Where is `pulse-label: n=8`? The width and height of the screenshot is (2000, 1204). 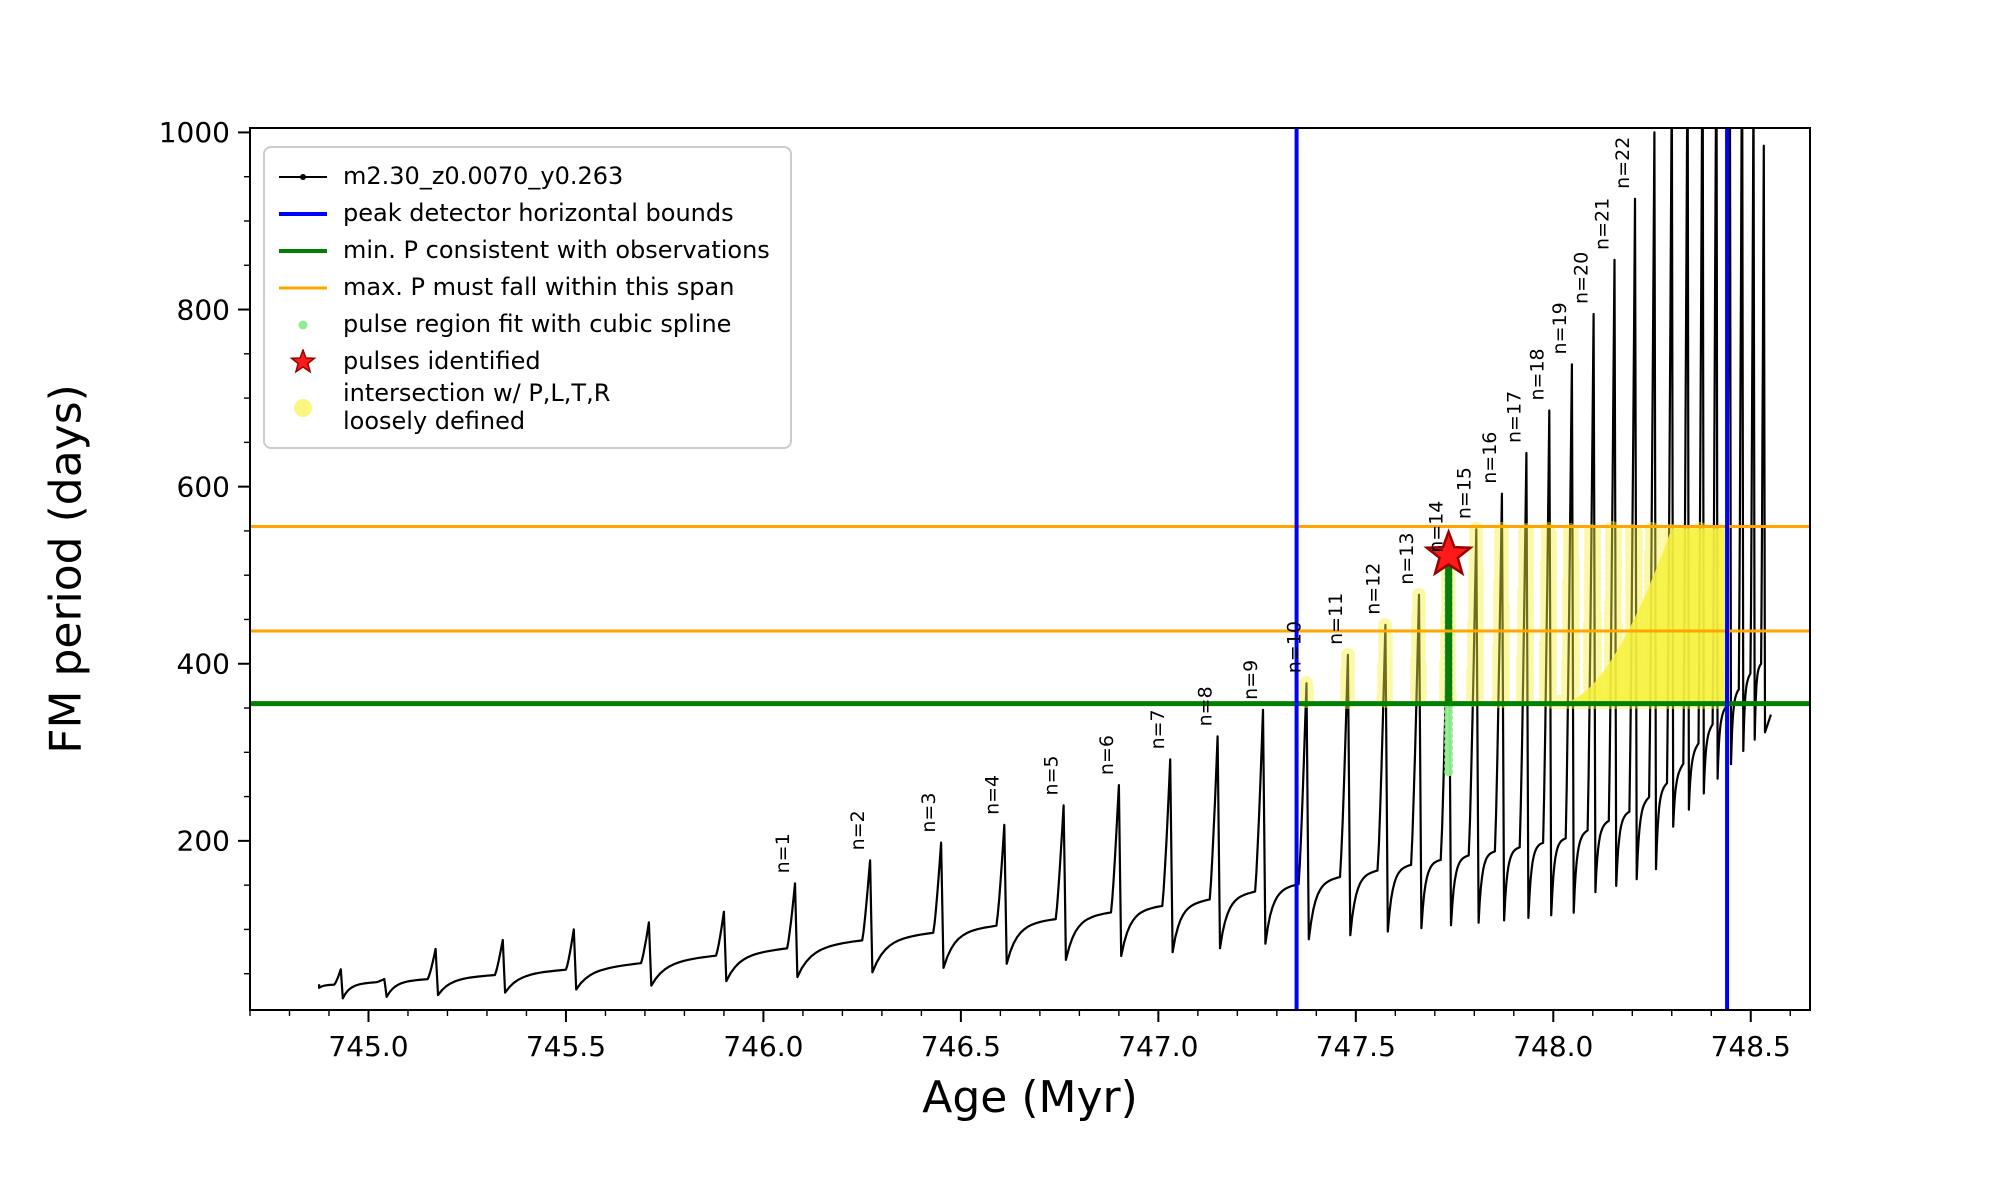
pulse-label: n=8 is located at coordinates (1206, 706).